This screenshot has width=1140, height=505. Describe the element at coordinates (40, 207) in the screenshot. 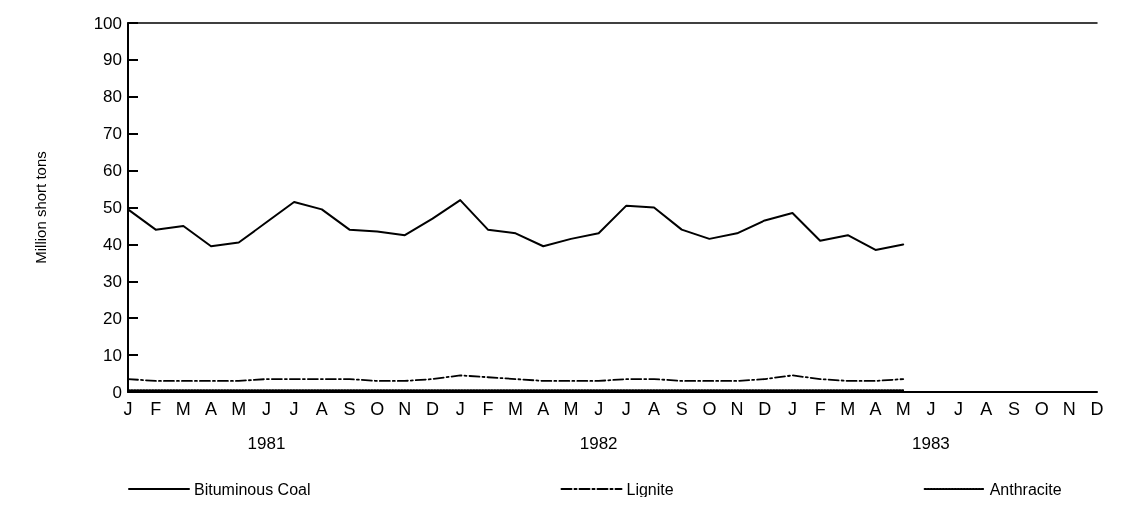

I see `y-axis-title: Million short tons` at that location.